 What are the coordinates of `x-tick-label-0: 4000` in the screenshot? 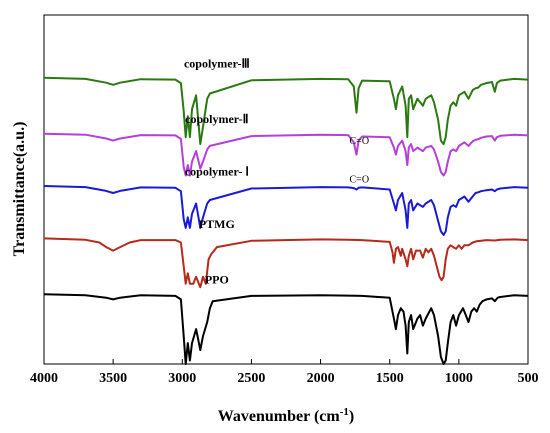 It's located at (44, 378).